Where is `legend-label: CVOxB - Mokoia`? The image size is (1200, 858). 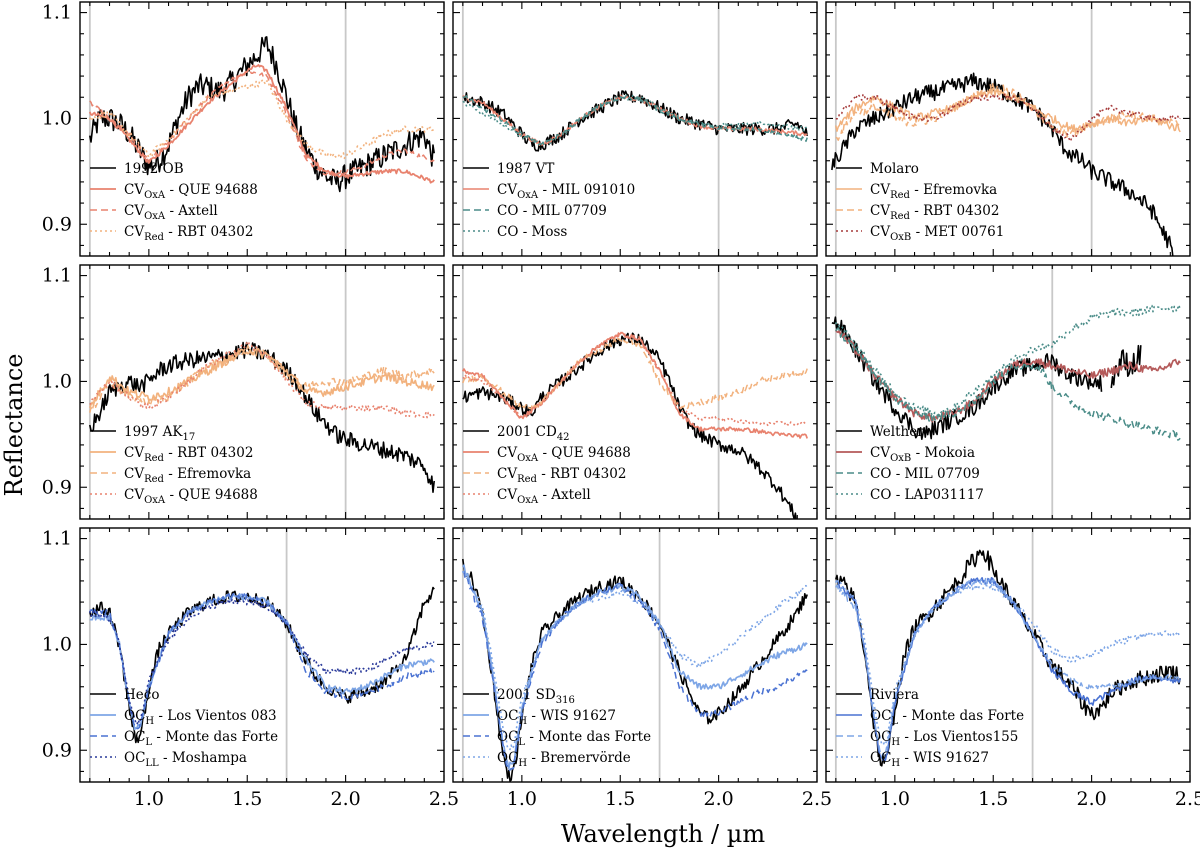
legend-label: CVOxB - Mokoia is located at coordinates (922, 454).